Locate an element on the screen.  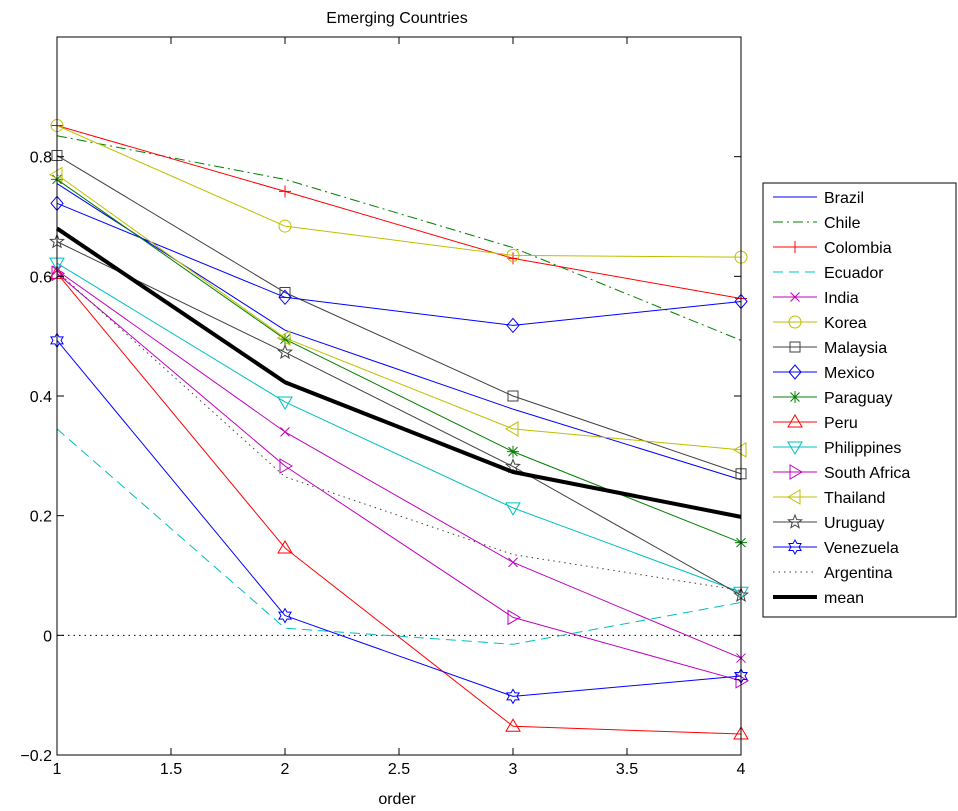
data-point-malaysia is located at coordinates (513, 396).